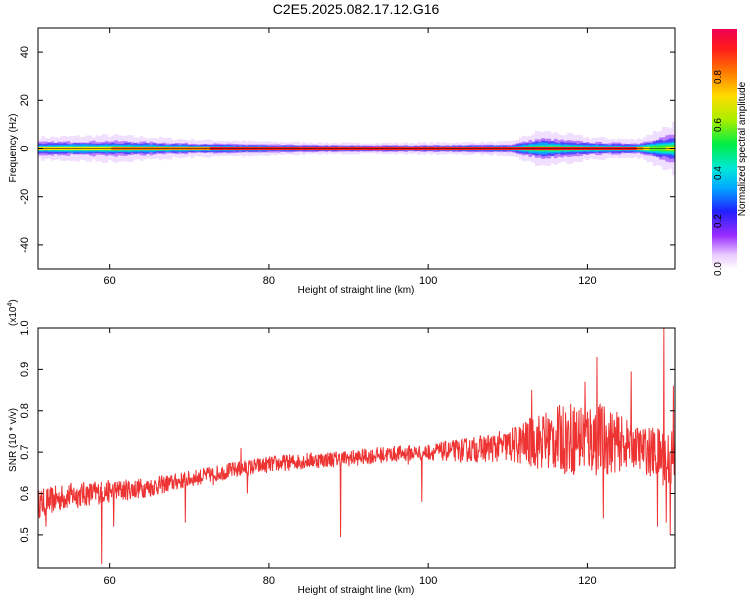 This screenshot has width=750, height=600. Describe the element at coordinates (357, 148) in the screenshot. I see `spectrogram-image` at that location.